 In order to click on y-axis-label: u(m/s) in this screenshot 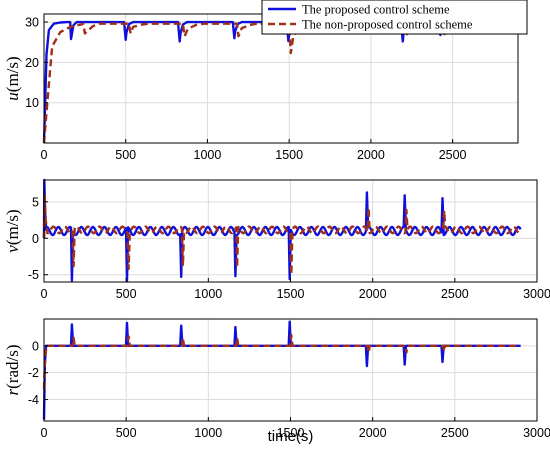, I will do `click(12, 78)`.